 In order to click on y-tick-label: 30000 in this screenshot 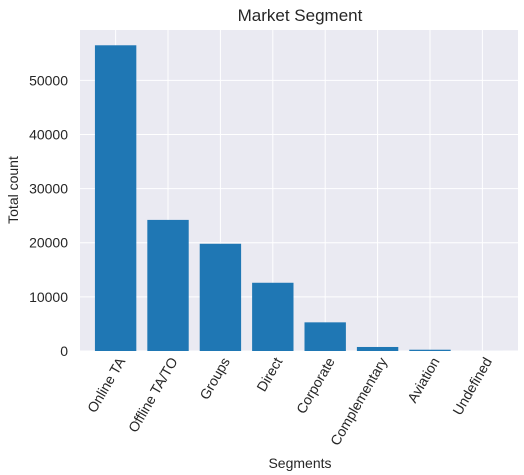, I will do `click(48, 189)`.